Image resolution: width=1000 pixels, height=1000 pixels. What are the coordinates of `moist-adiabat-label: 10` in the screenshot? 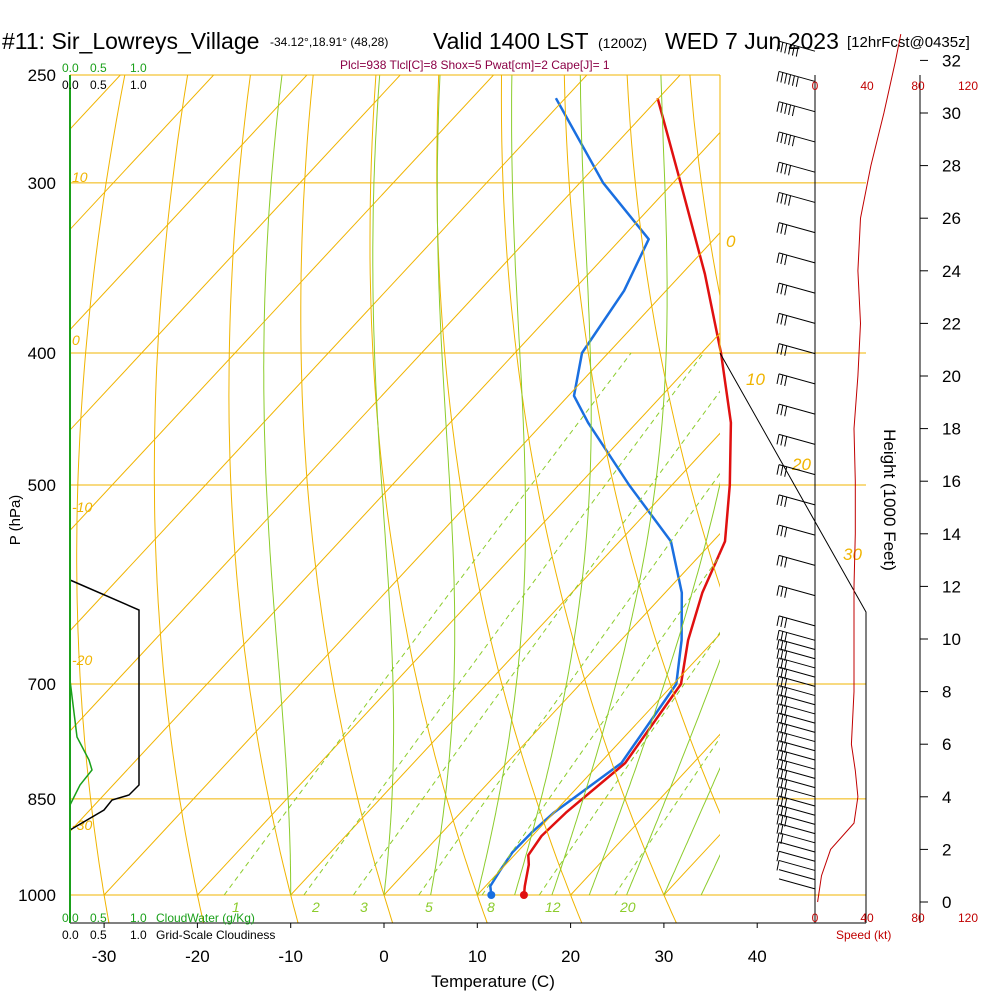 It's located at (755, 379).